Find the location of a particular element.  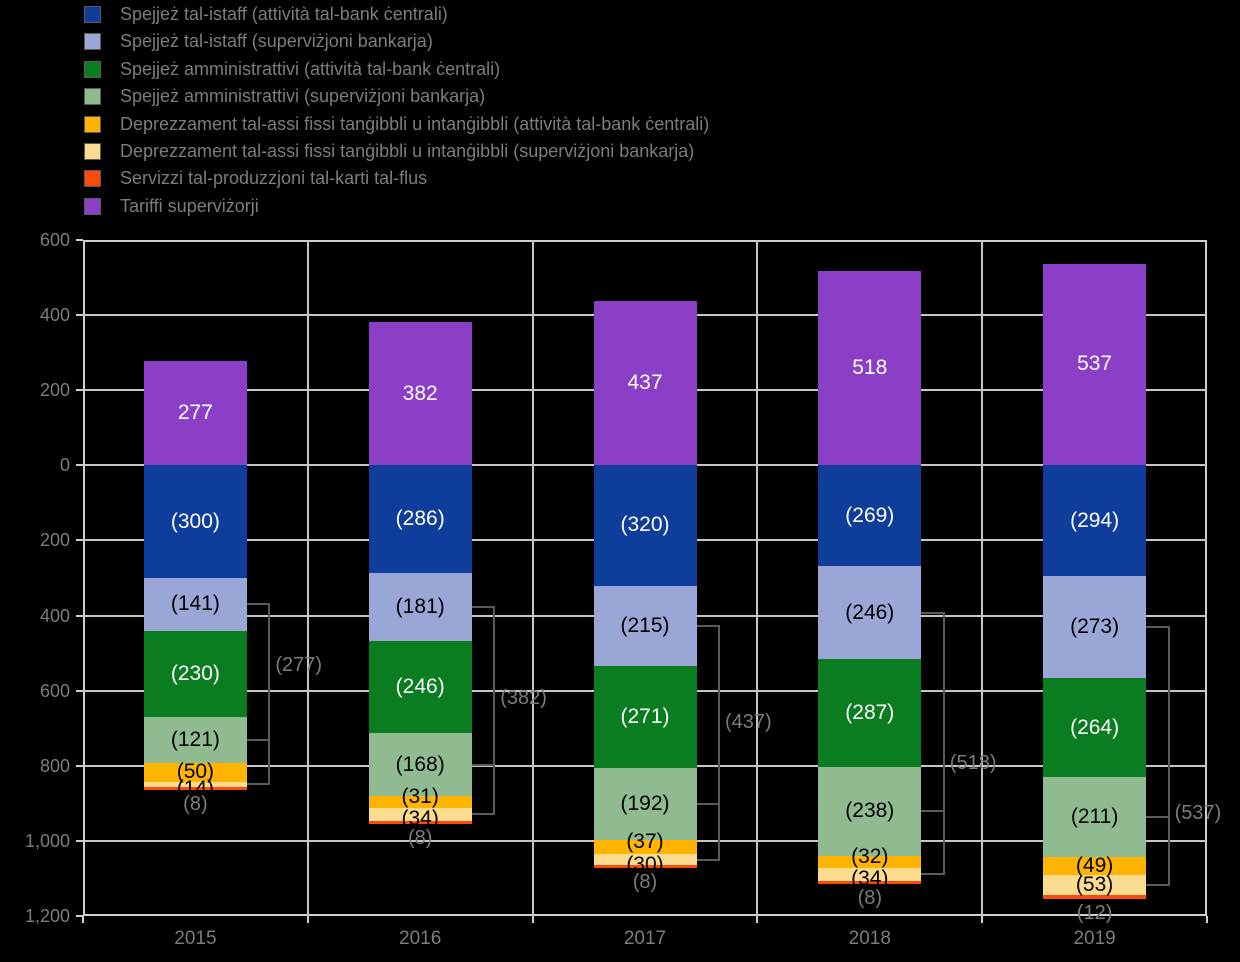

x-category-label: 2015 is located at coordinates (195, 938).